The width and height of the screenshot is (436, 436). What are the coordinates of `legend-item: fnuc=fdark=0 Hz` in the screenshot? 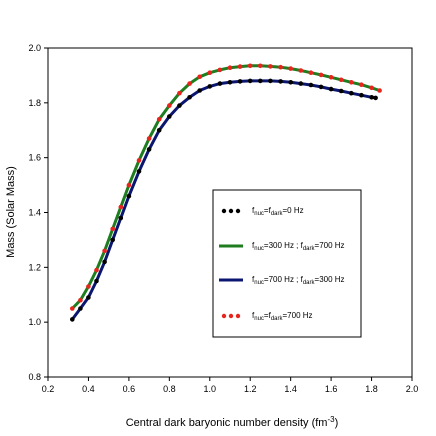 It's located at (262, 211).